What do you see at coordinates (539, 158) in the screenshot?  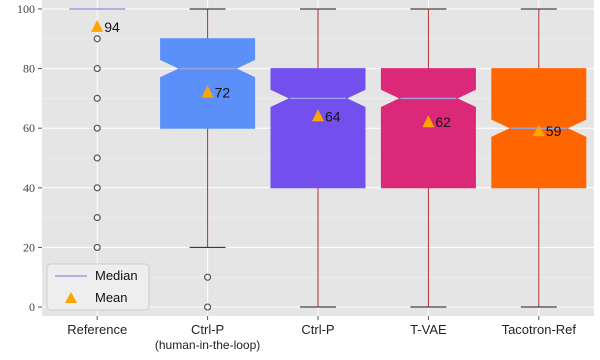 I see `box-4: 59` at bounding box center [539, 158].